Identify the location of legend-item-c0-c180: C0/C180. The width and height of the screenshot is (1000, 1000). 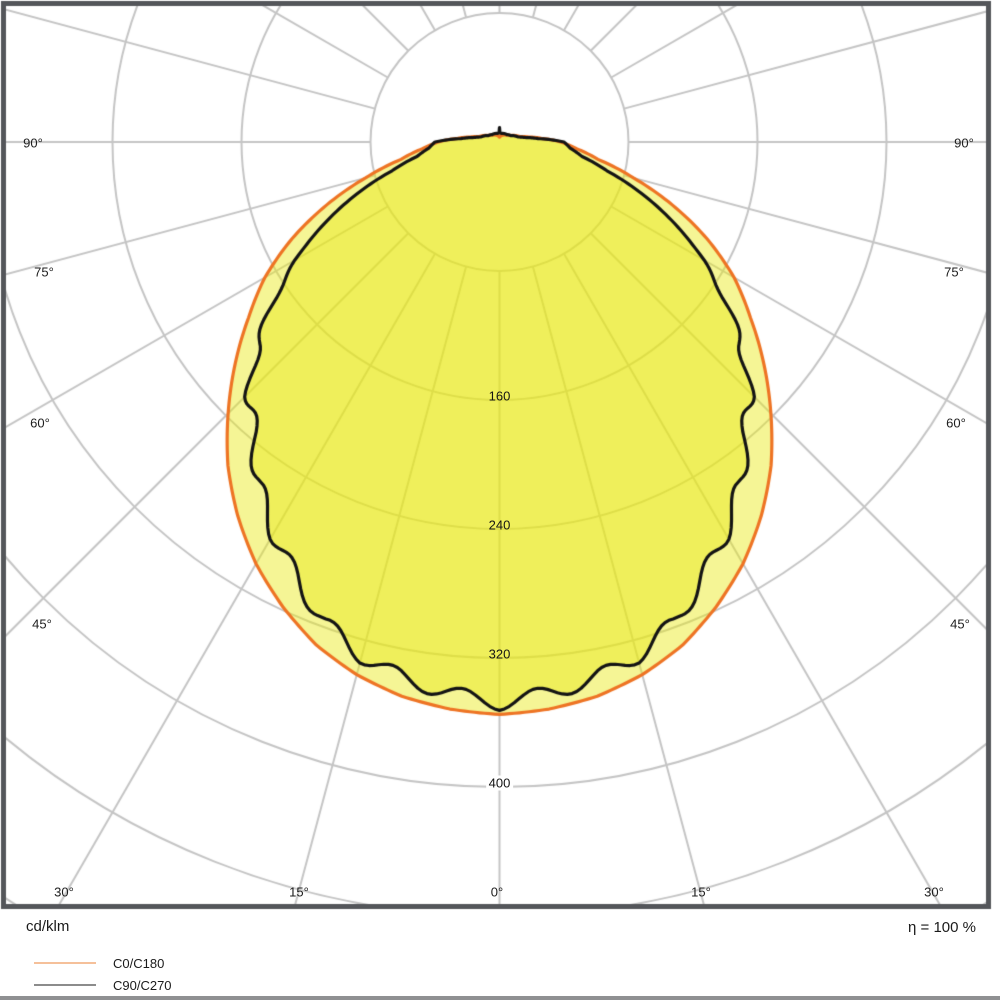
(103, 963).